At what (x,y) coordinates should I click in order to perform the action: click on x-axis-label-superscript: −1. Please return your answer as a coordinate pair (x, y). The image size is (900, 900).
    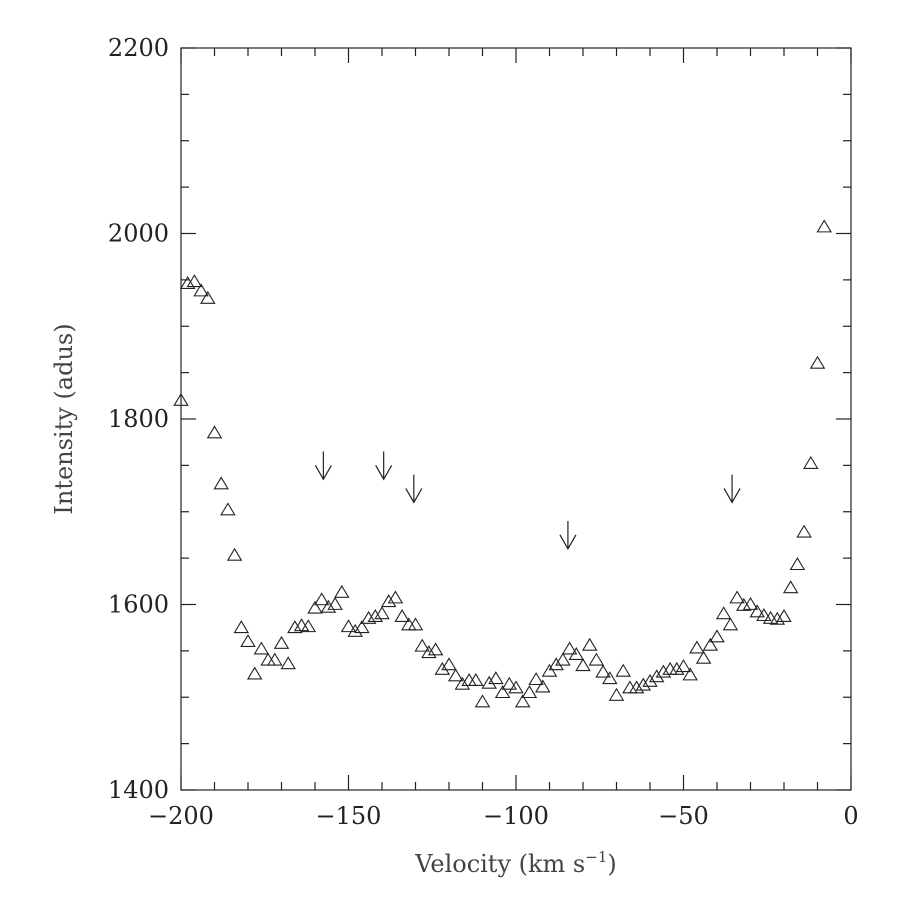
    Looking at the image, I should click on (596, 857).